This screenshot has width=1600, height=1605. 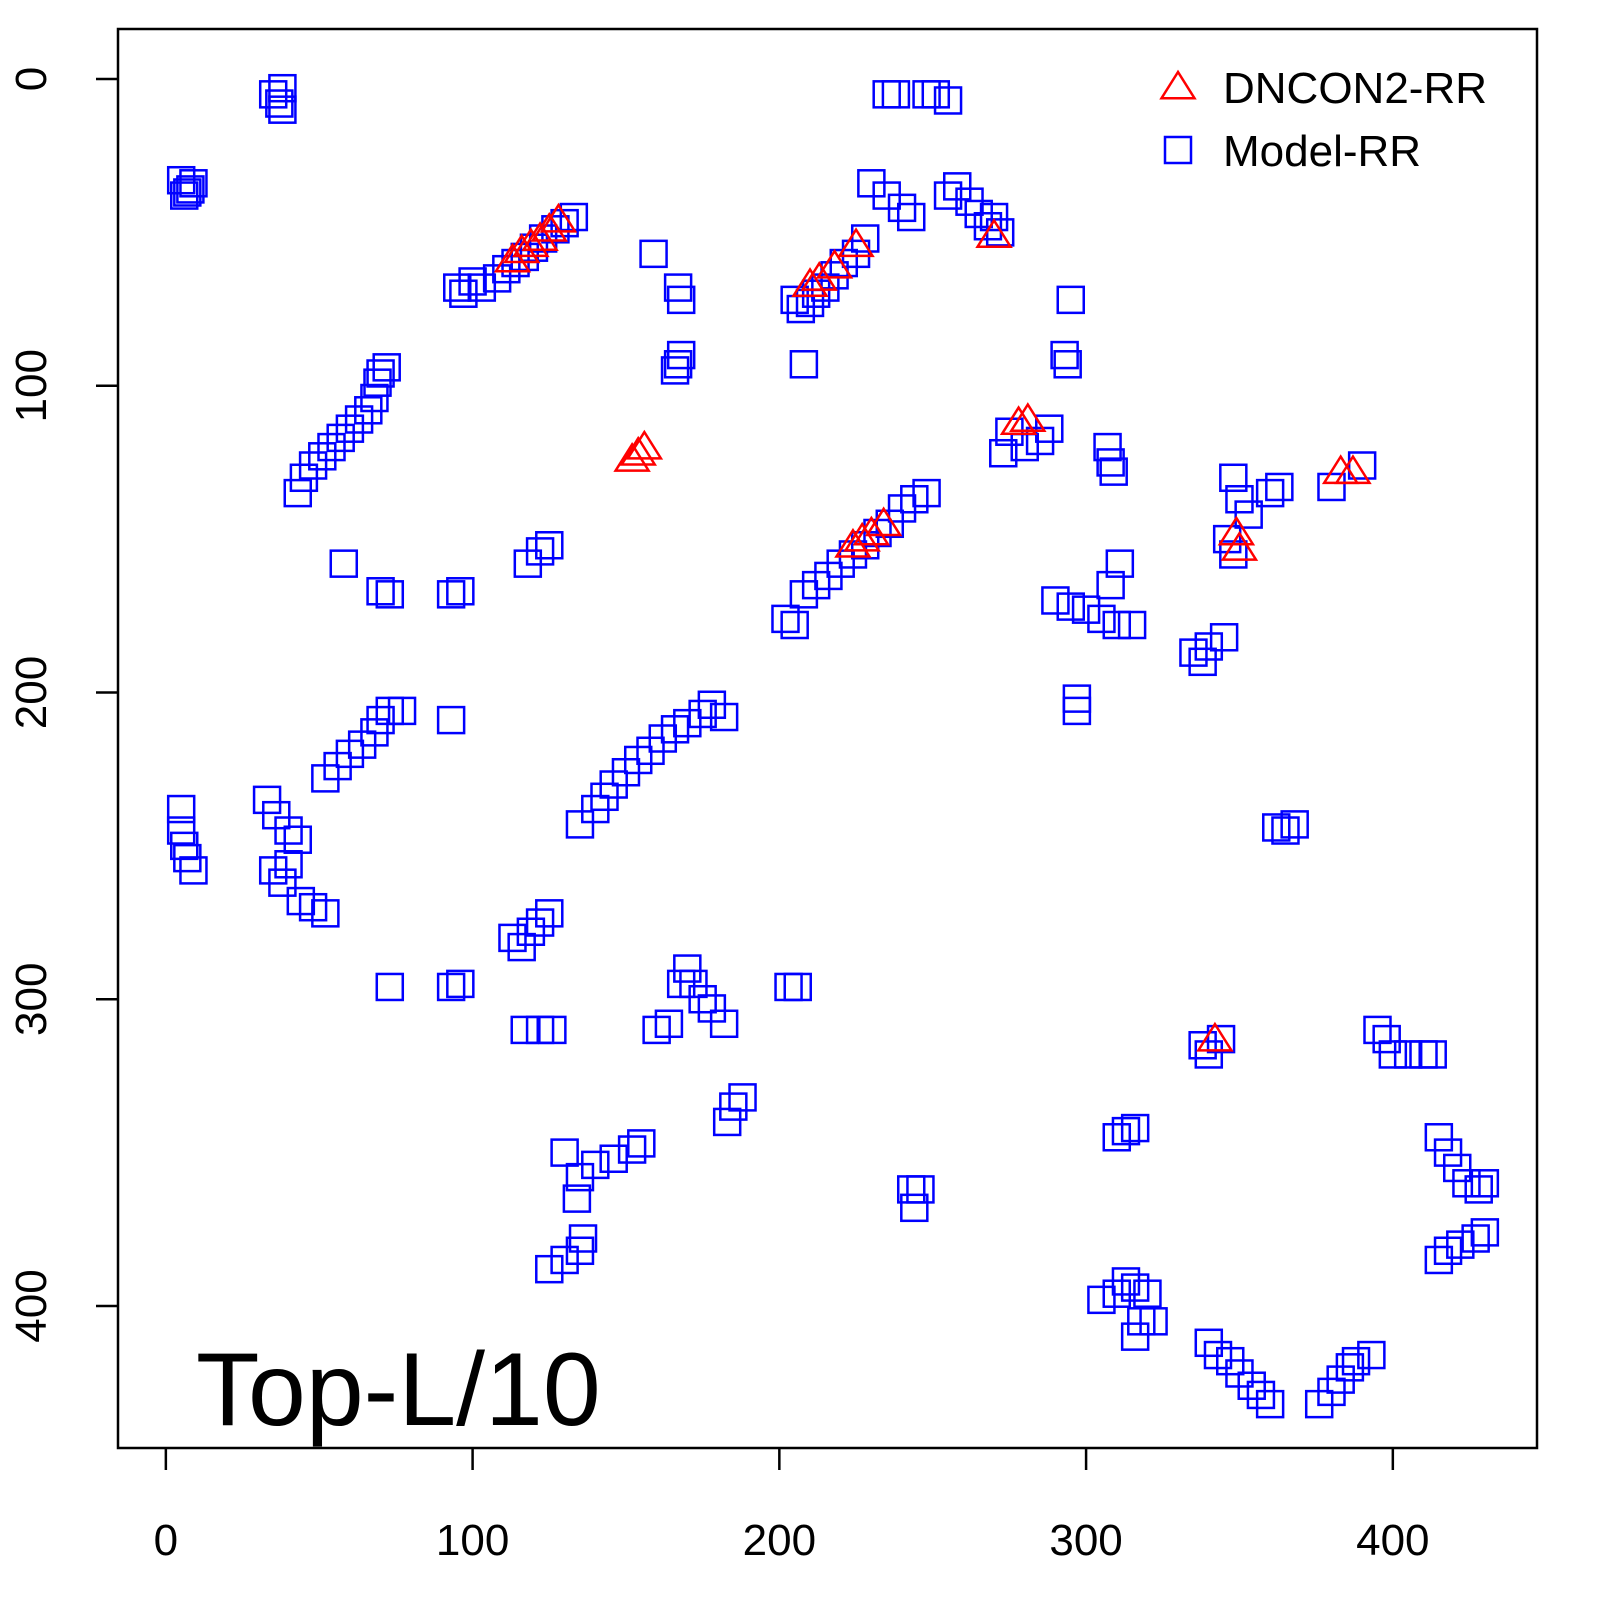 I want to click on legend-label: Model-RR, so click(x=1322, y=151).